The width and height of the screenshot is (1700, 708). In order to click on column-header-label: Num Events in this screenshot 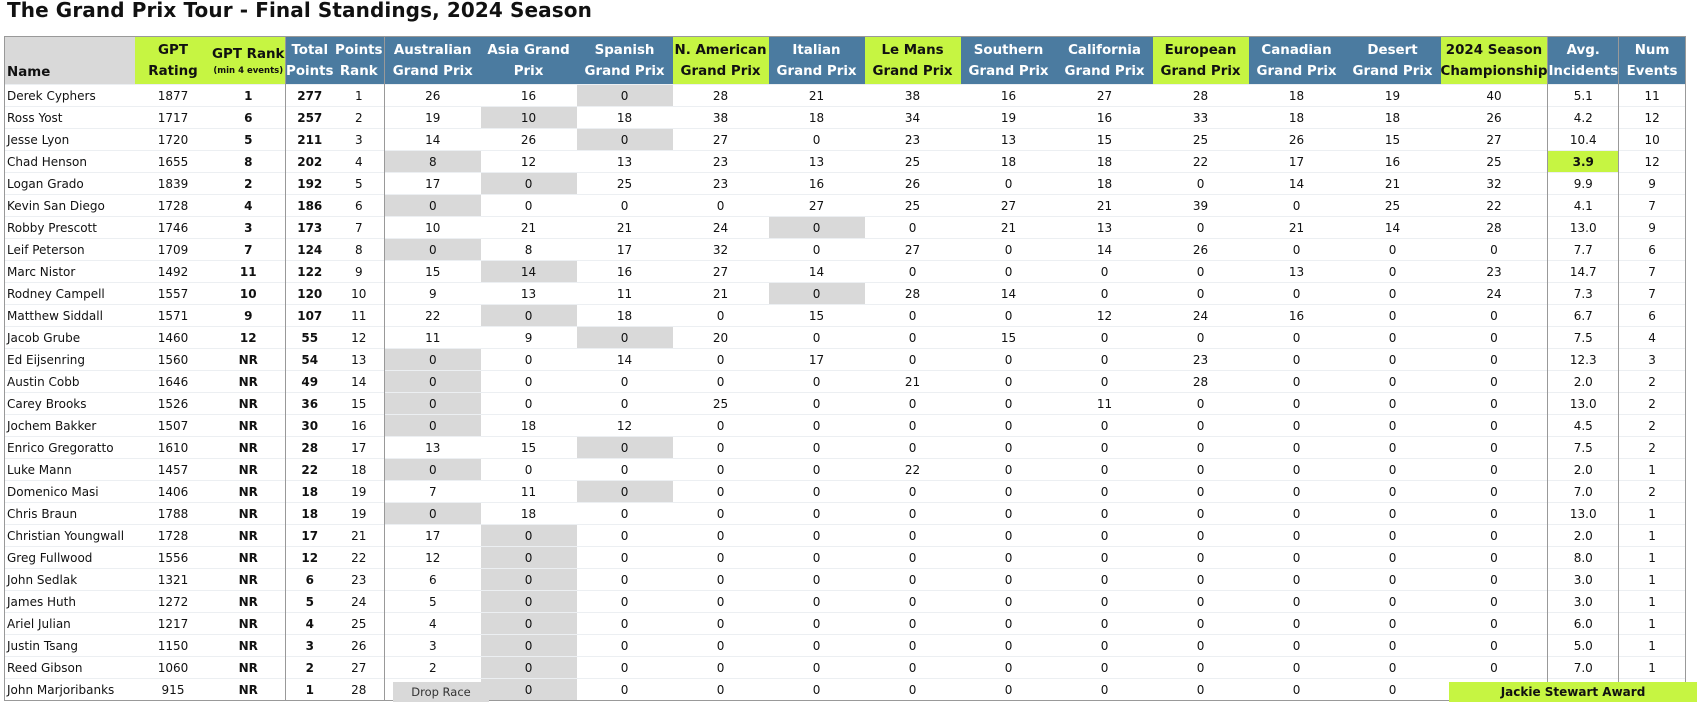, I will do `click(1652, 60)`.